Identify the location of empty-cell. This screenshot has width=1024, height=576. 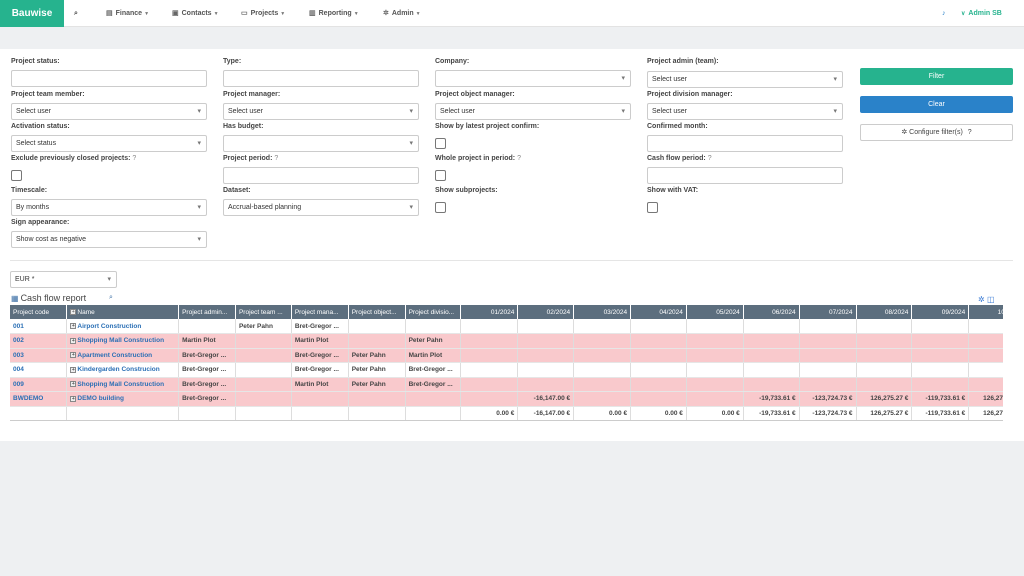
(377, 413).